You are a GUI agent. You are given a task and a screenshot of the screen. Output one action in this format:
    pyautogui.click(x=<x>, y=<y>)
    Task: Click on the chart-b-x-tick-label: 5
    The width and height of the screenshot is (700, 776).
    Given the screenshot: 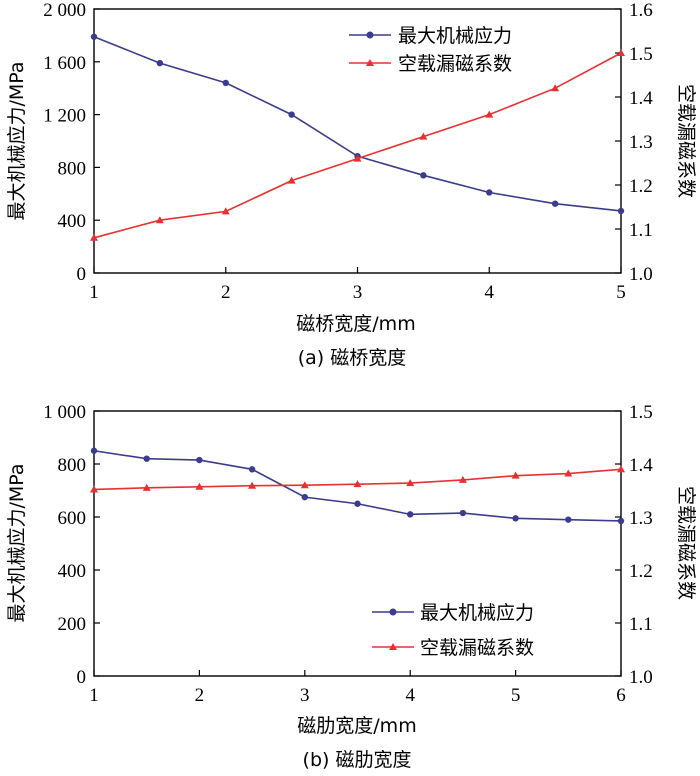 What is the action you would take?
    pyautogui.click(x=516, y=695)
    